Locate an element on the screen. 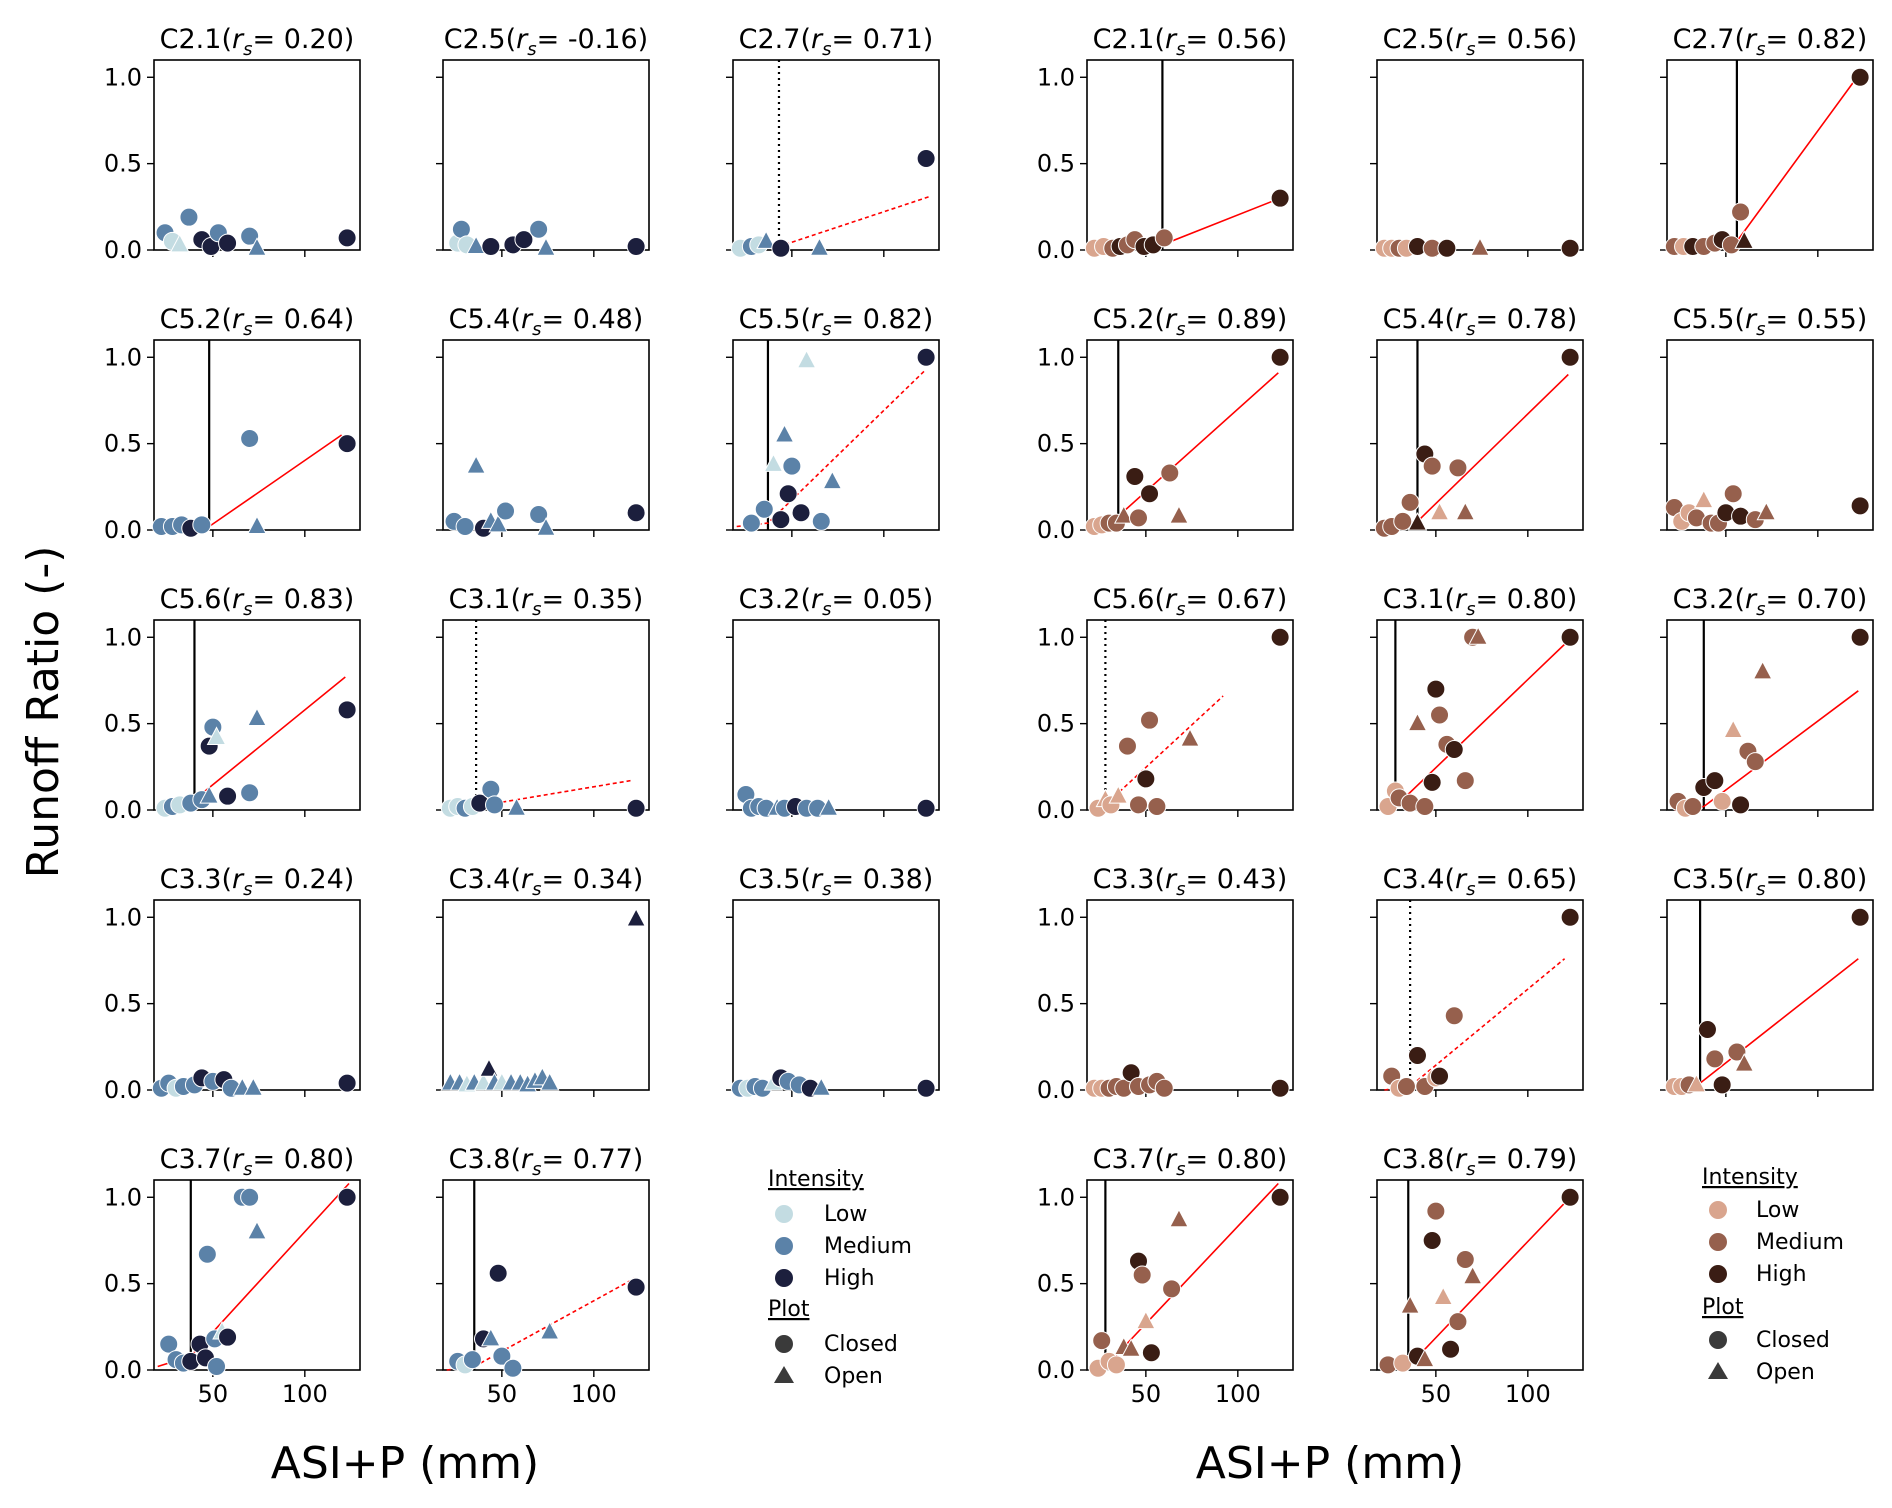 This screenshot has width=1892, height=1508. legend-left-high-marker is located at coordinates (784, 1278).